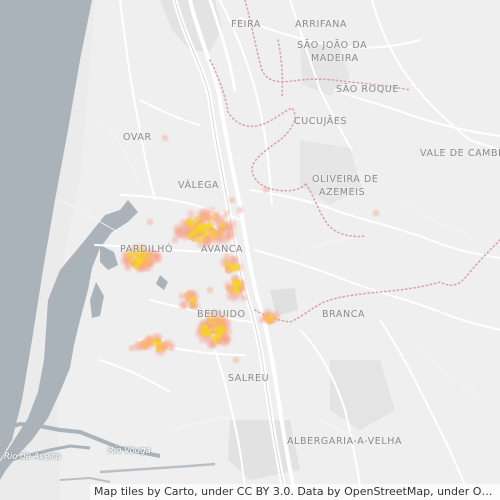 This screenshot has height=500, width=500. I want to click on place-label-vale-de-cambra: VALE DE CAMBR, so click(460, 153).